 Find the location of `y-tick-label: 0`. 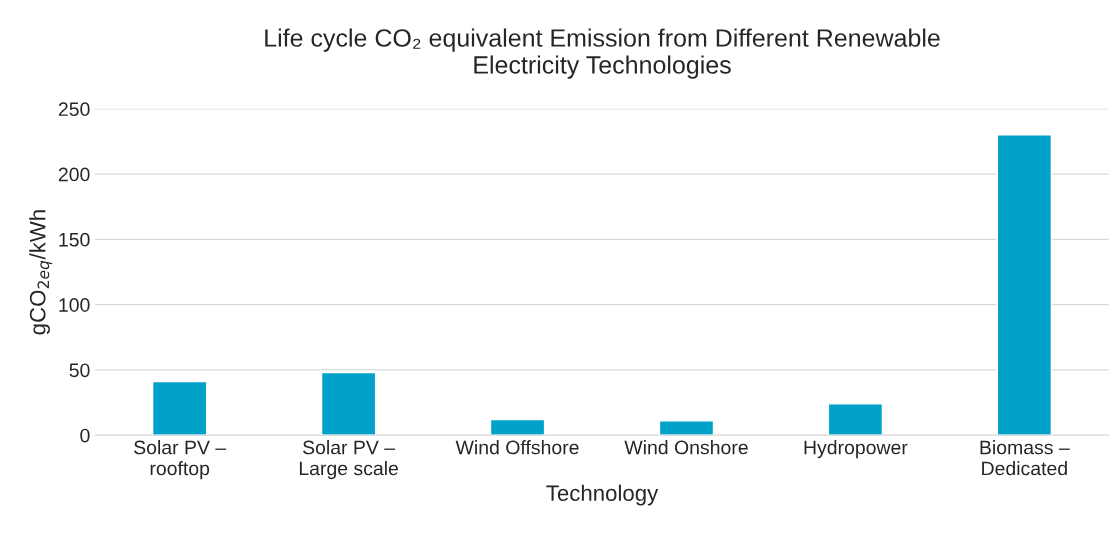

y-tick-label: 0 is located at coordinates (85, 435).